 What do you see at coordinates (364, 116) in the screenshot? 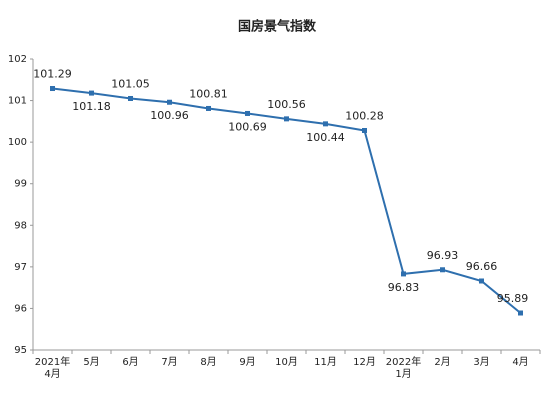
I see `value-label: 100.28` at bounding box center [364, 116].